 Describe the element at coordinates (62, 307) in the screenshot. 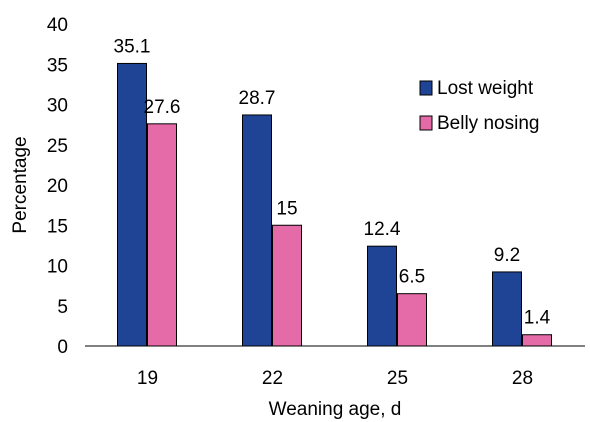

I see `y-tick-label: 5` at that location.